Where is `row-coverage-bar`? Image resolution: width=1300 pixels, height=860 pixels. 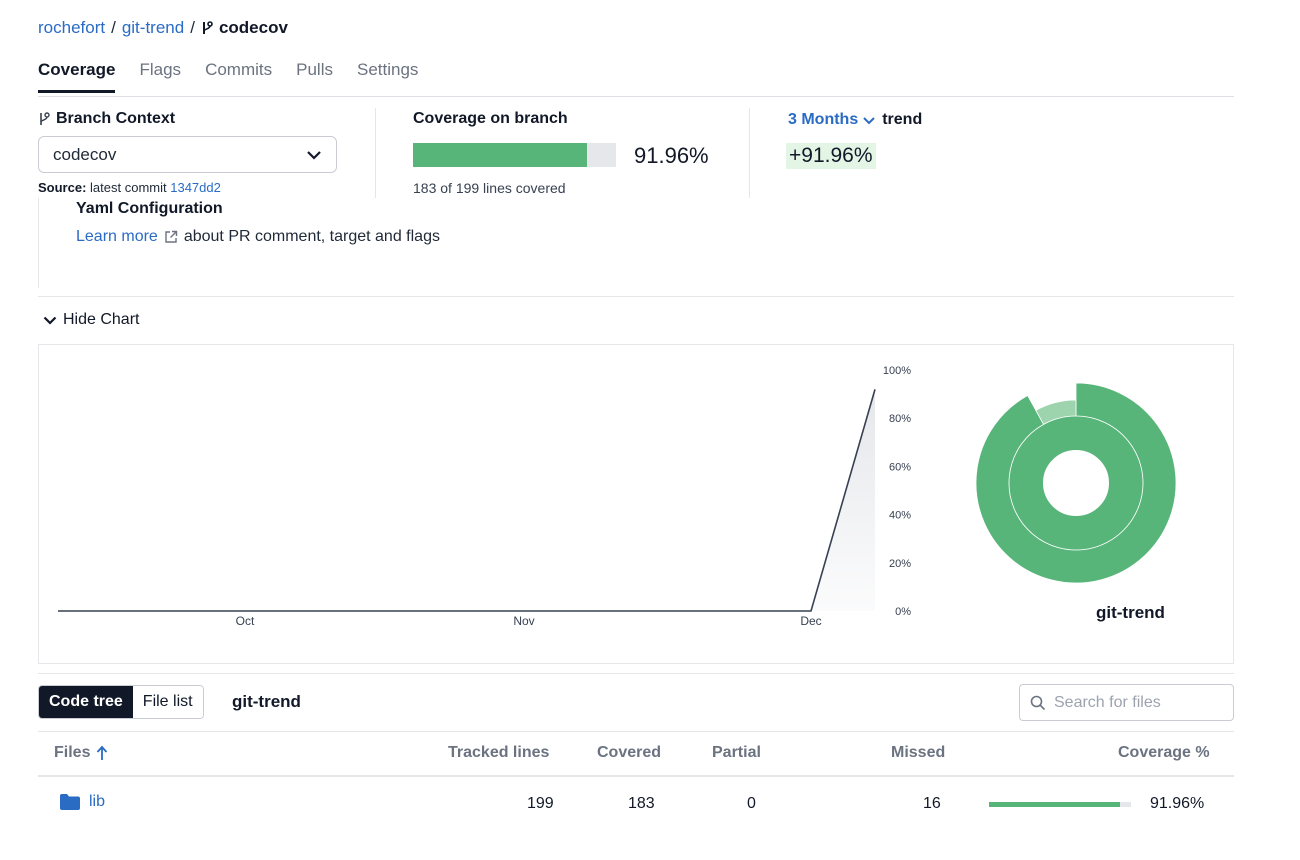
row-coverage-bar is located at coordinates (1060, 804).